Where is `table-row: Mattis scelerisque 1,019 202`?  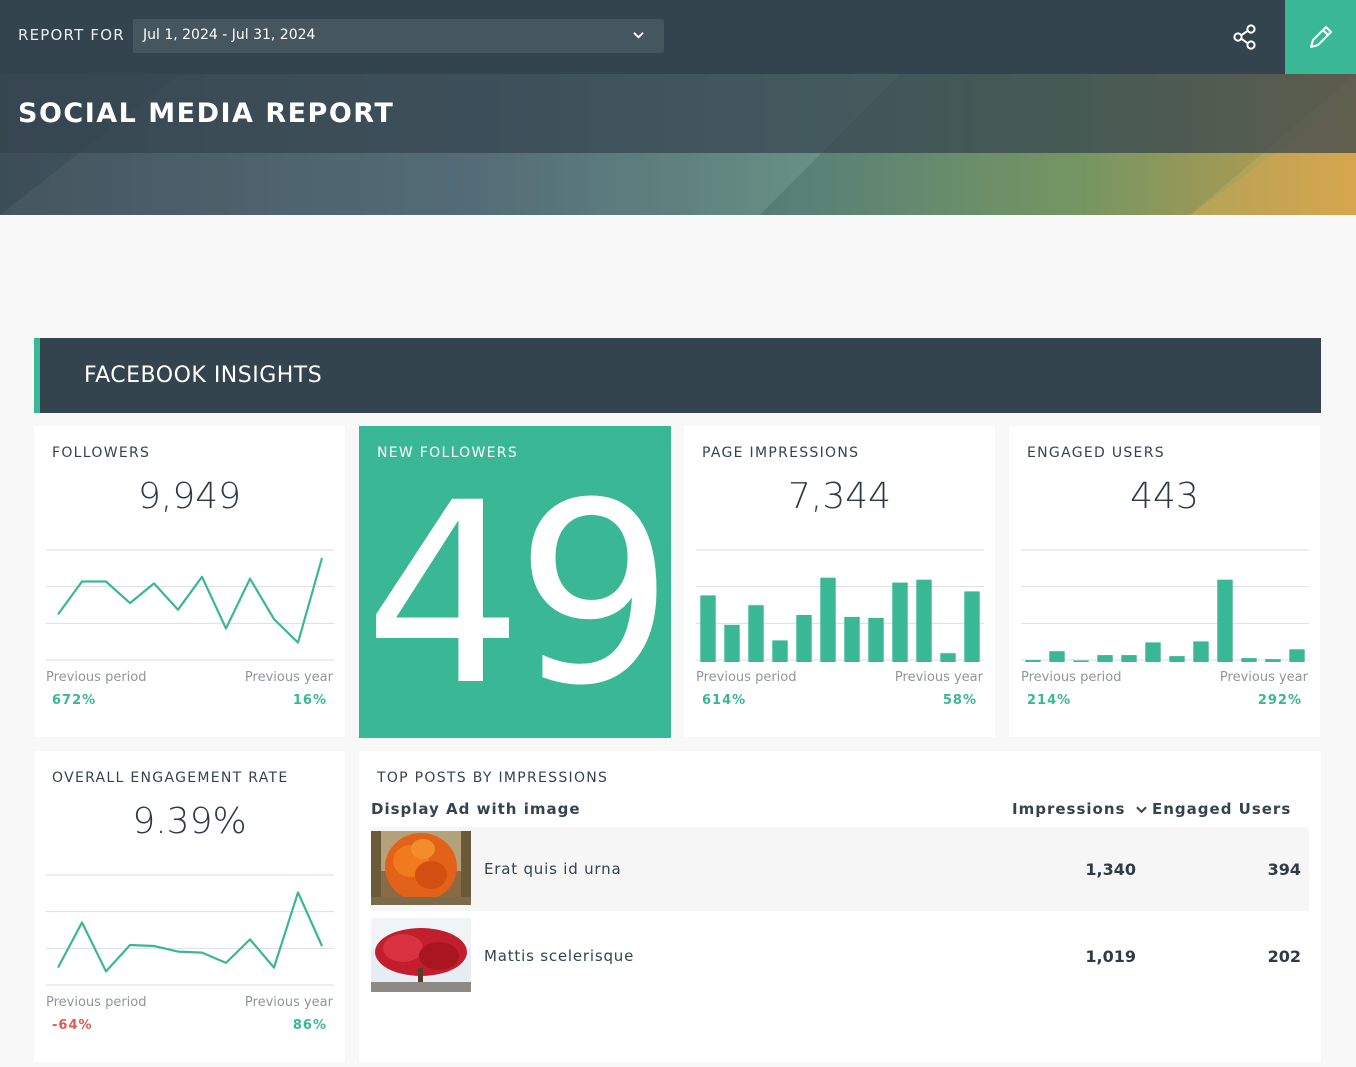
table-row: Mattis scelerisque 1,019 202 is located at coordinates (840, 956).